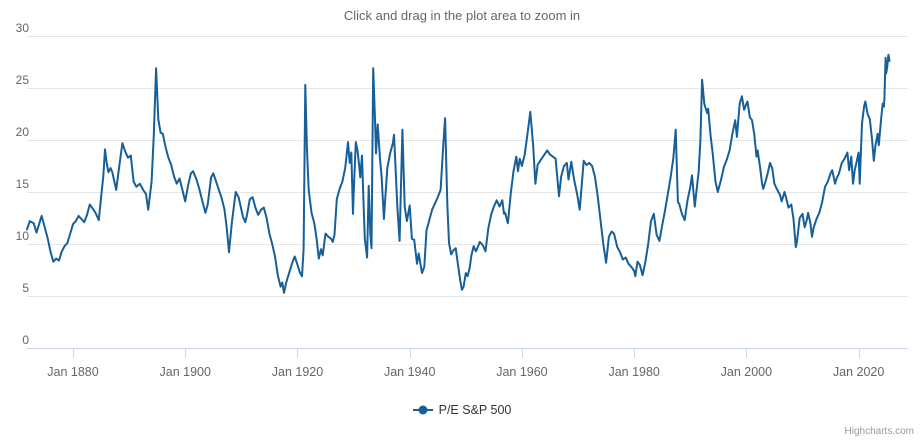 Image resolution: width=924 pixels, height=443 pixels. Describe the element at coordinates (858, 372) in the screenshot. I see `x-axis-label-2020: Jan 2020` at that location.